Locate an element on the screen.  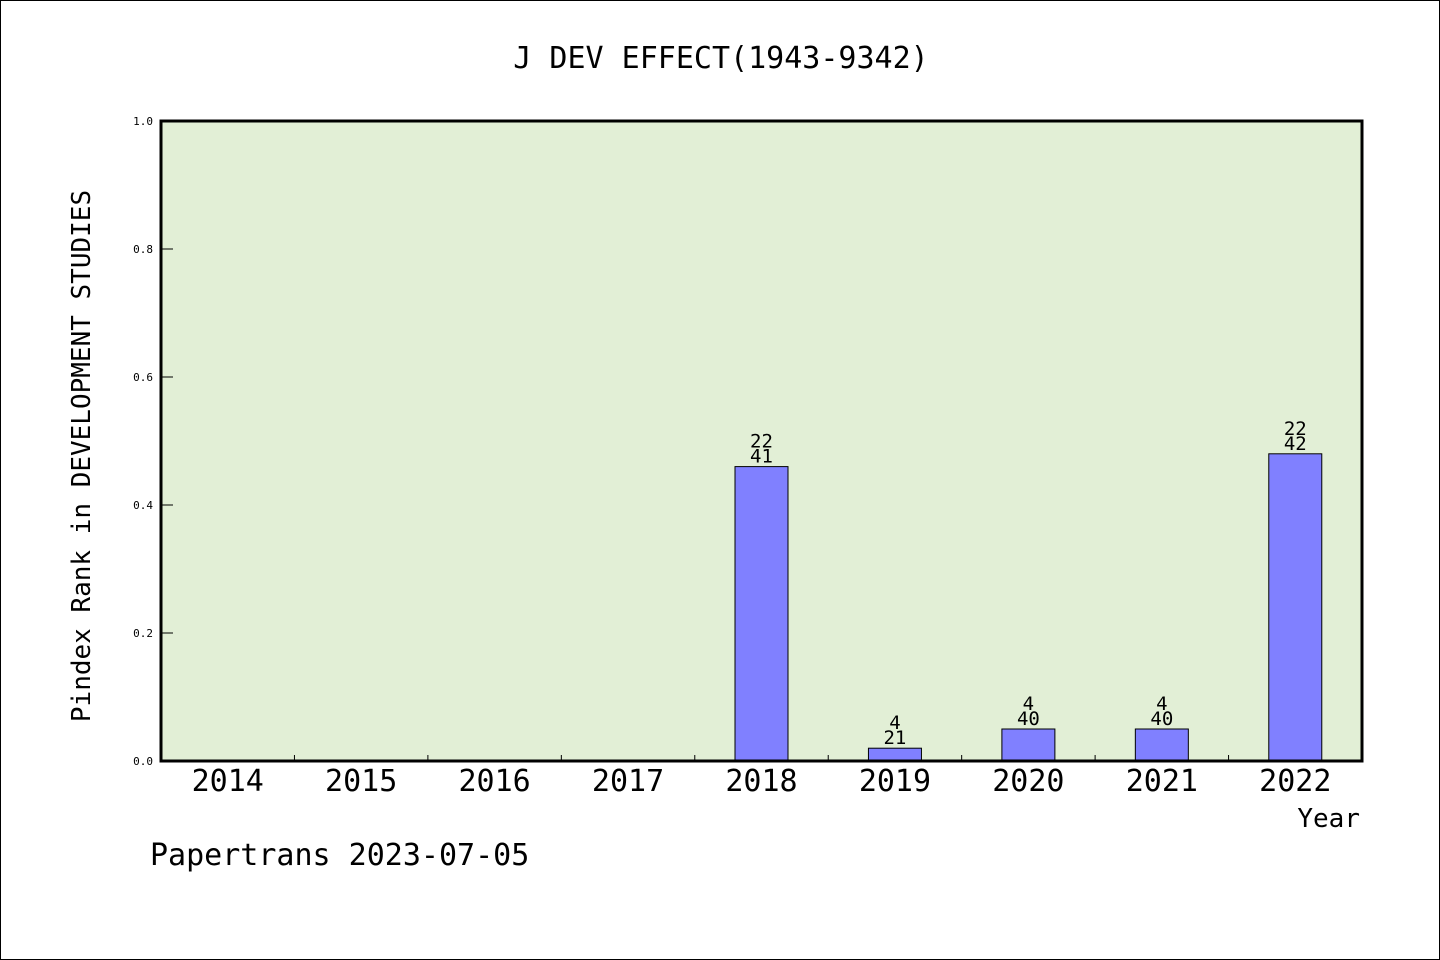
bar-label-bottom: 21 is located at coordinates (894, 738).